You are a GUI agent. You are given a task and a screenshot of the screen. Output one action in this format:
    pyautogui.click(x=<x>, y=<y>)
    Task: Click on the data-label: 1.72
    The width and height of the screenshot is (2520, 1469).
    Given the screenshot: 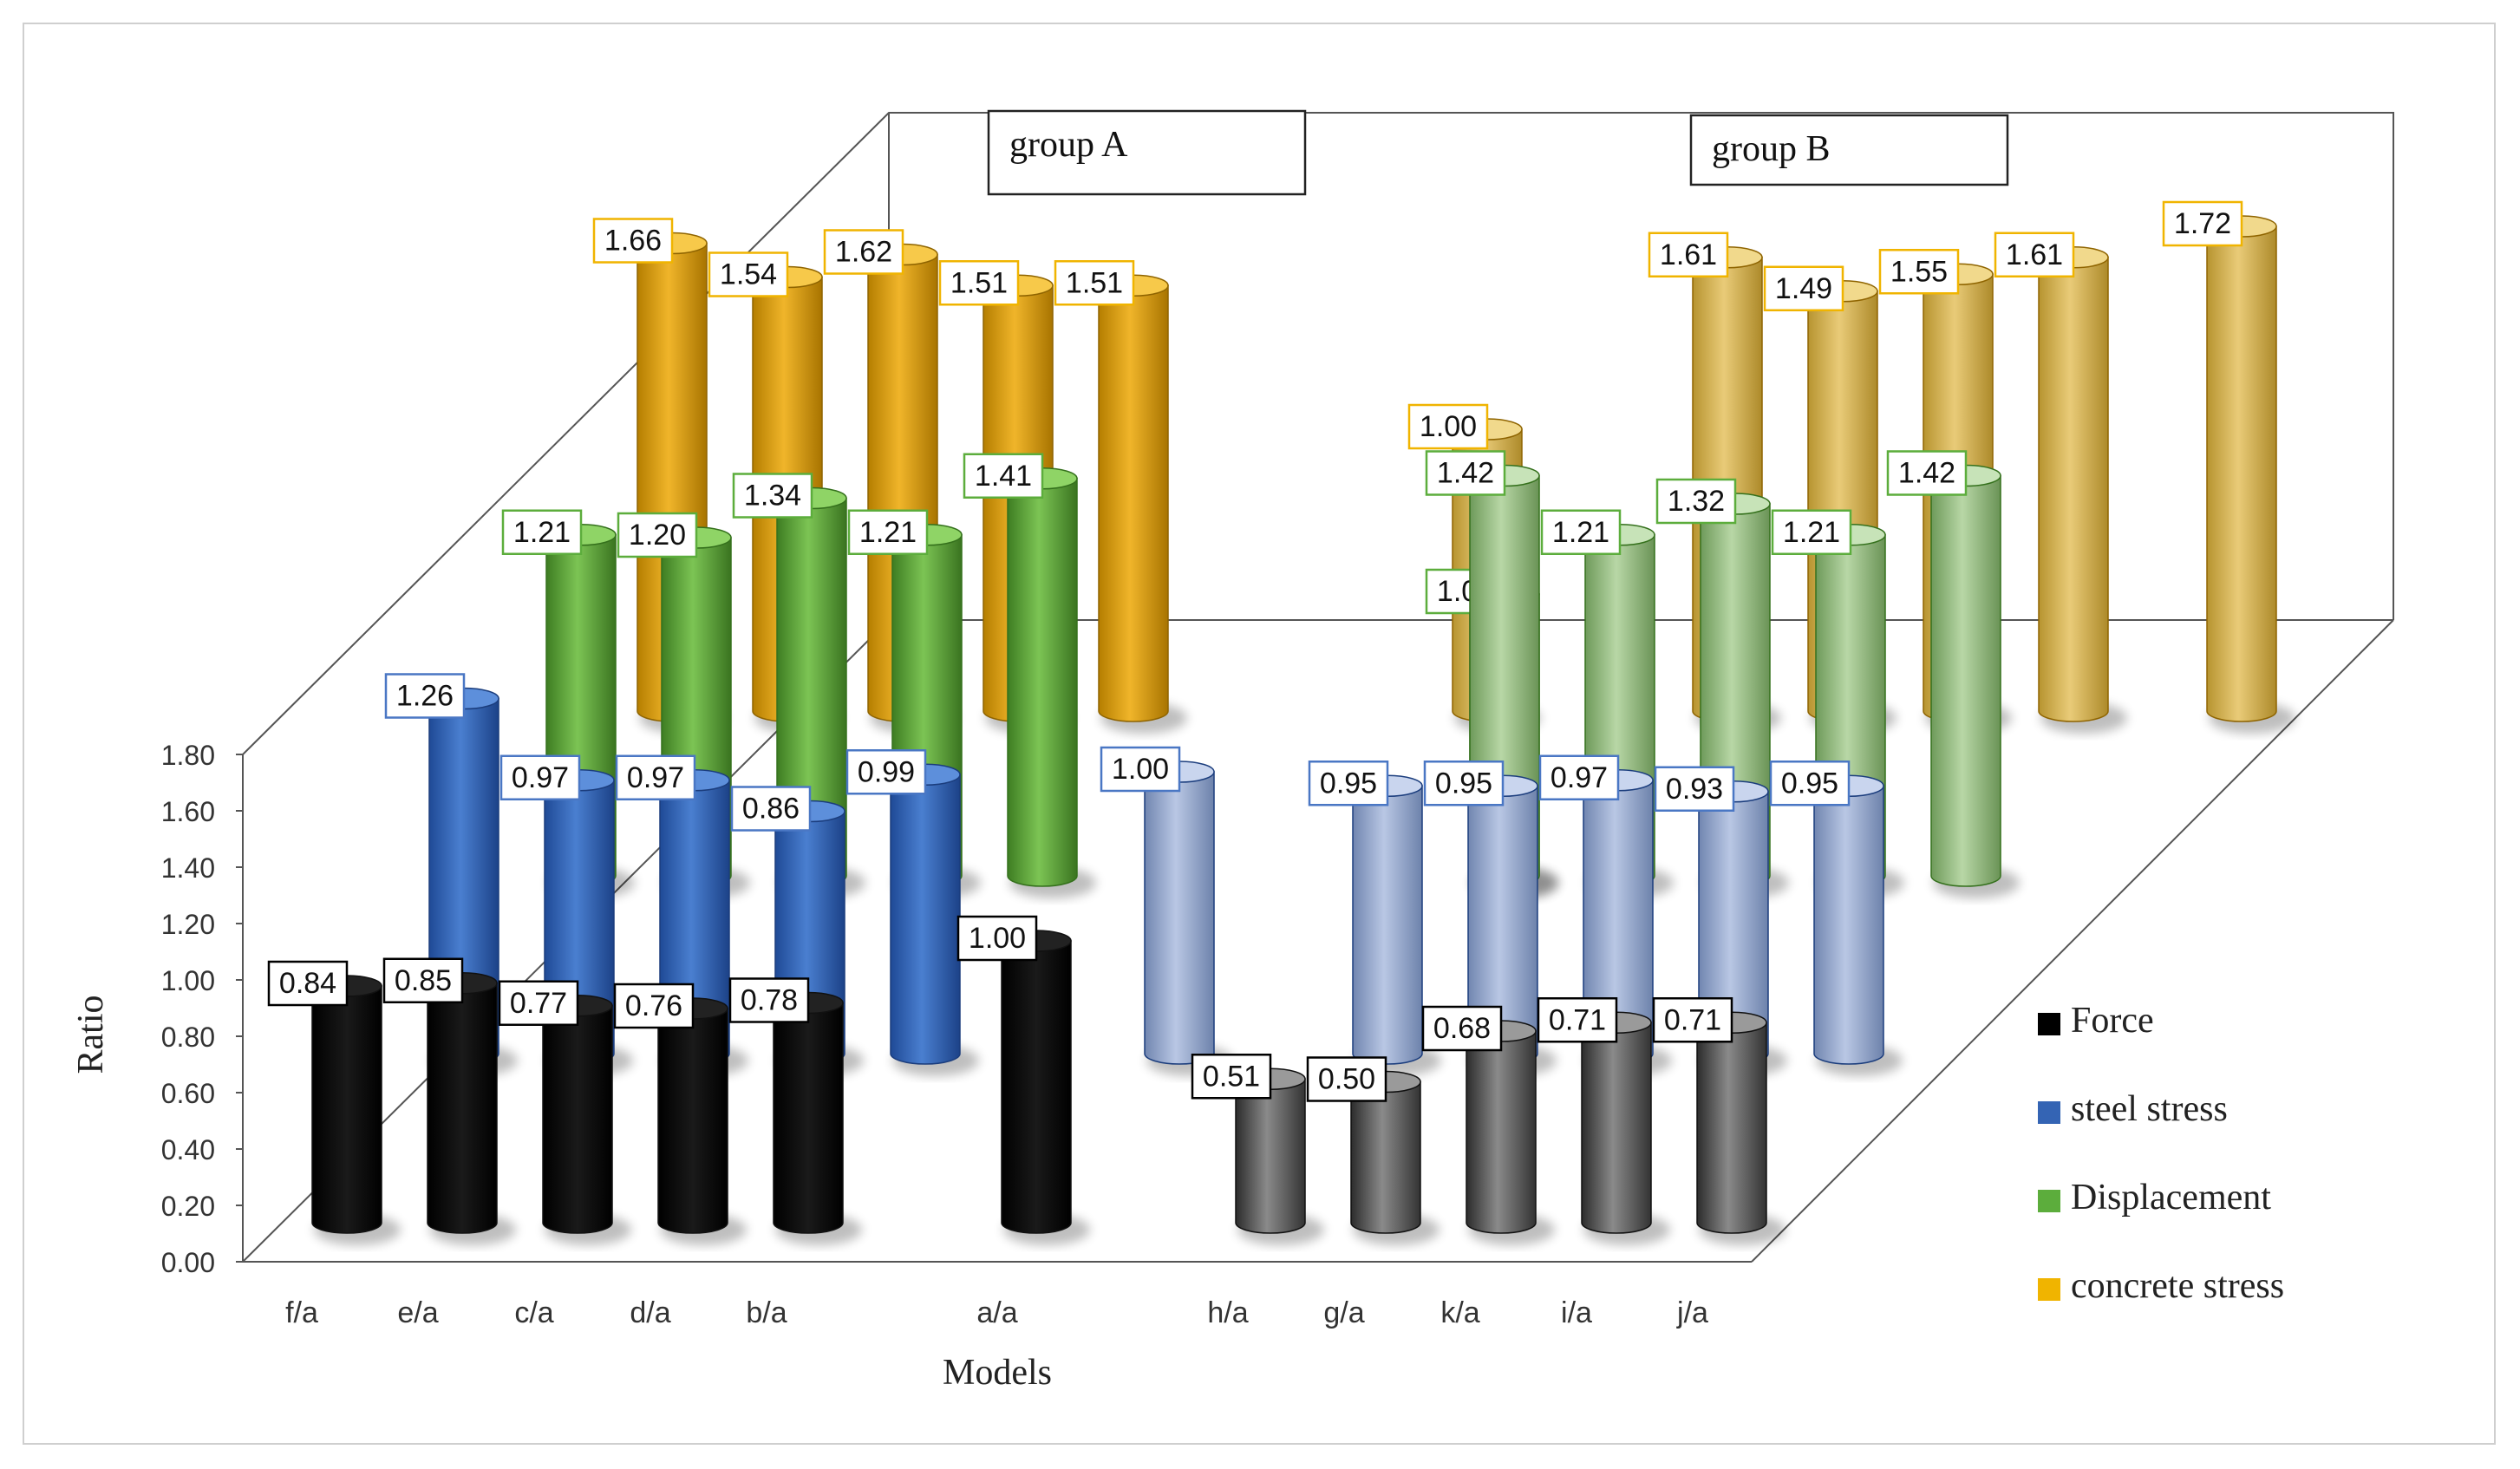 What is the action you would take?
    pyautogui.click(x=2202, y=223)
    